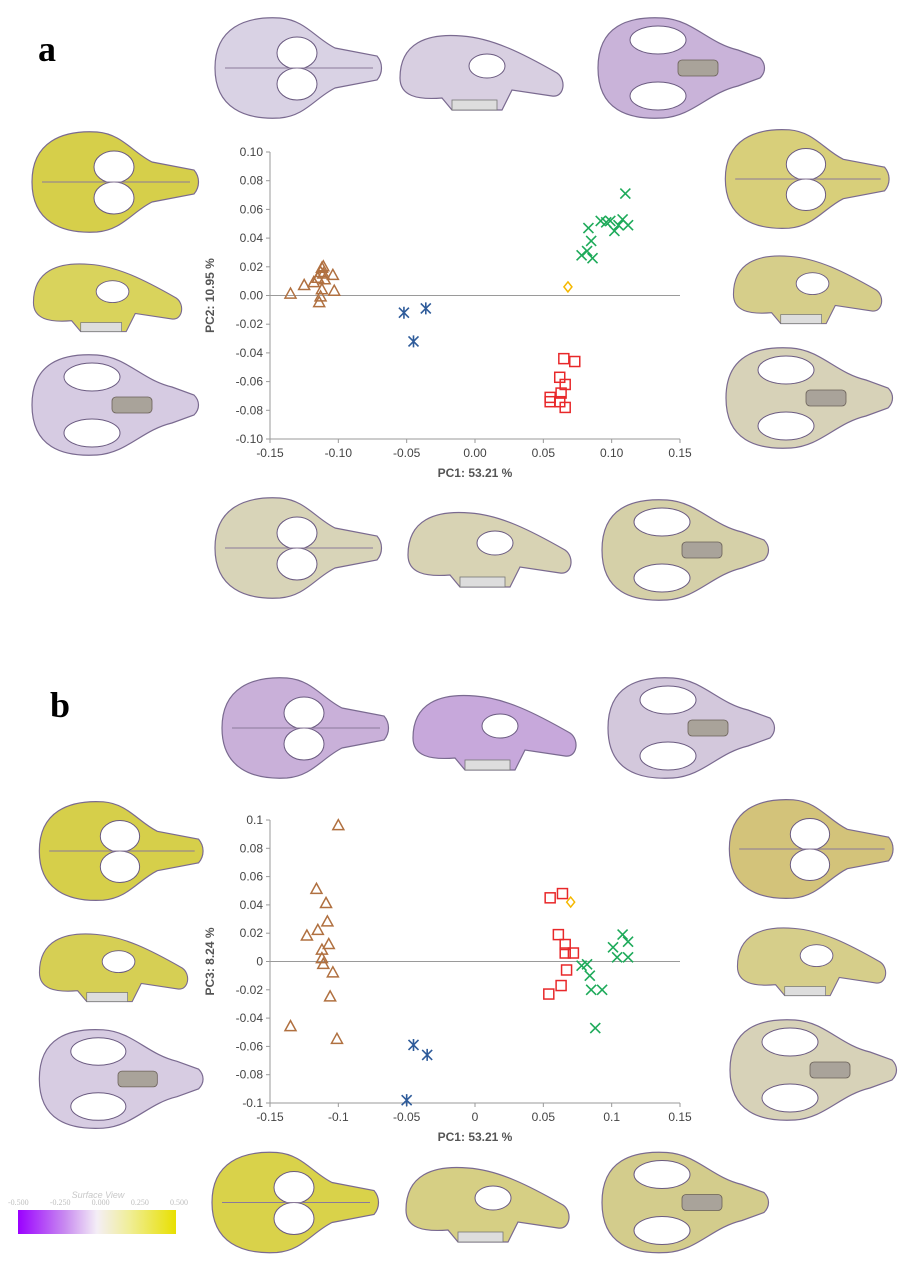  Describe the element at coordinates (339, 453) in the screenshot. I see `x-tick-label: -0.10` at that location.